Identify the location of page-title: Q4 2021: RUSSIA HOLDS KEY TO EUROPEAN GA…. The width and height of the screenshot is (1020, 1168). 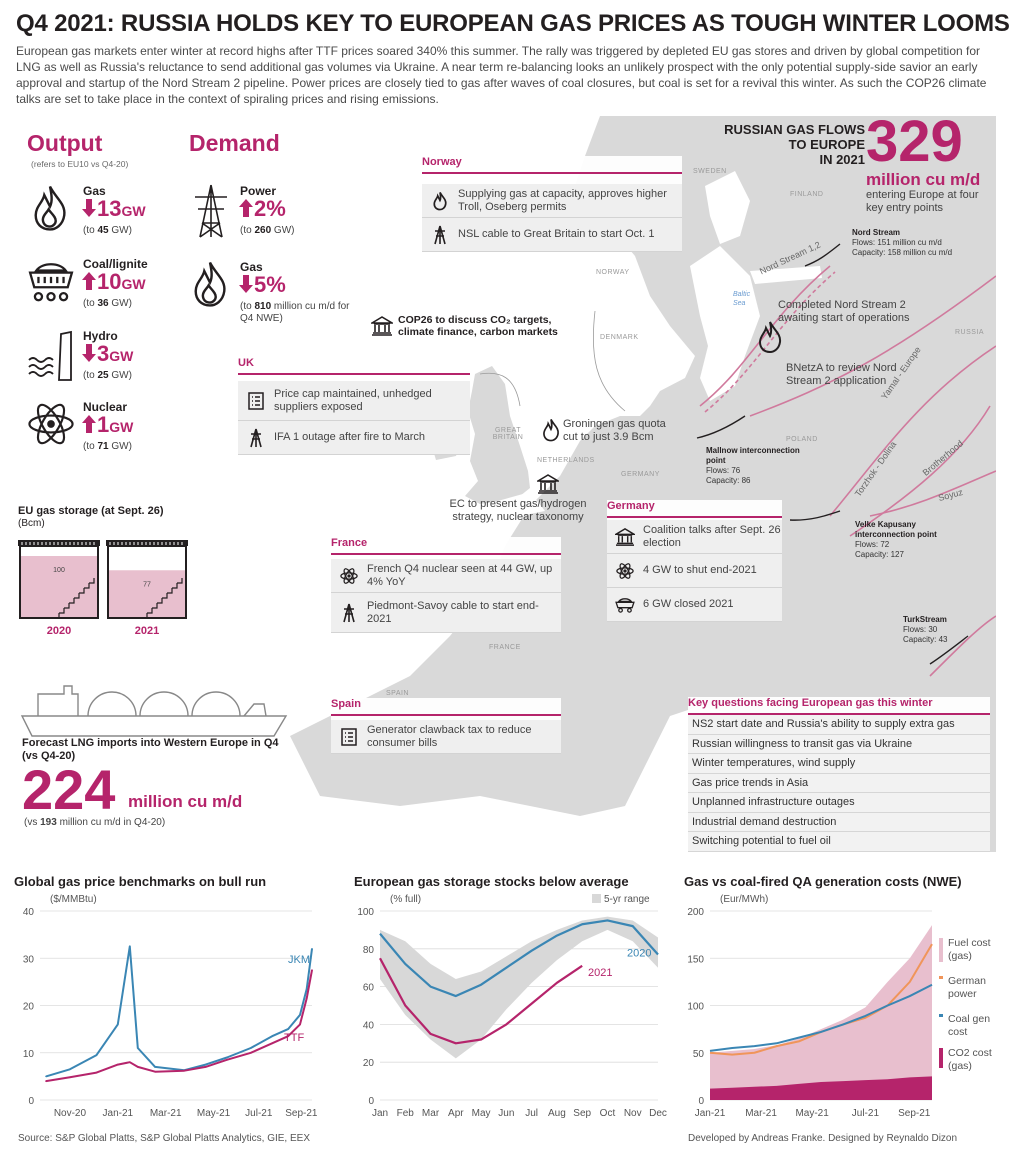
(513, 23).